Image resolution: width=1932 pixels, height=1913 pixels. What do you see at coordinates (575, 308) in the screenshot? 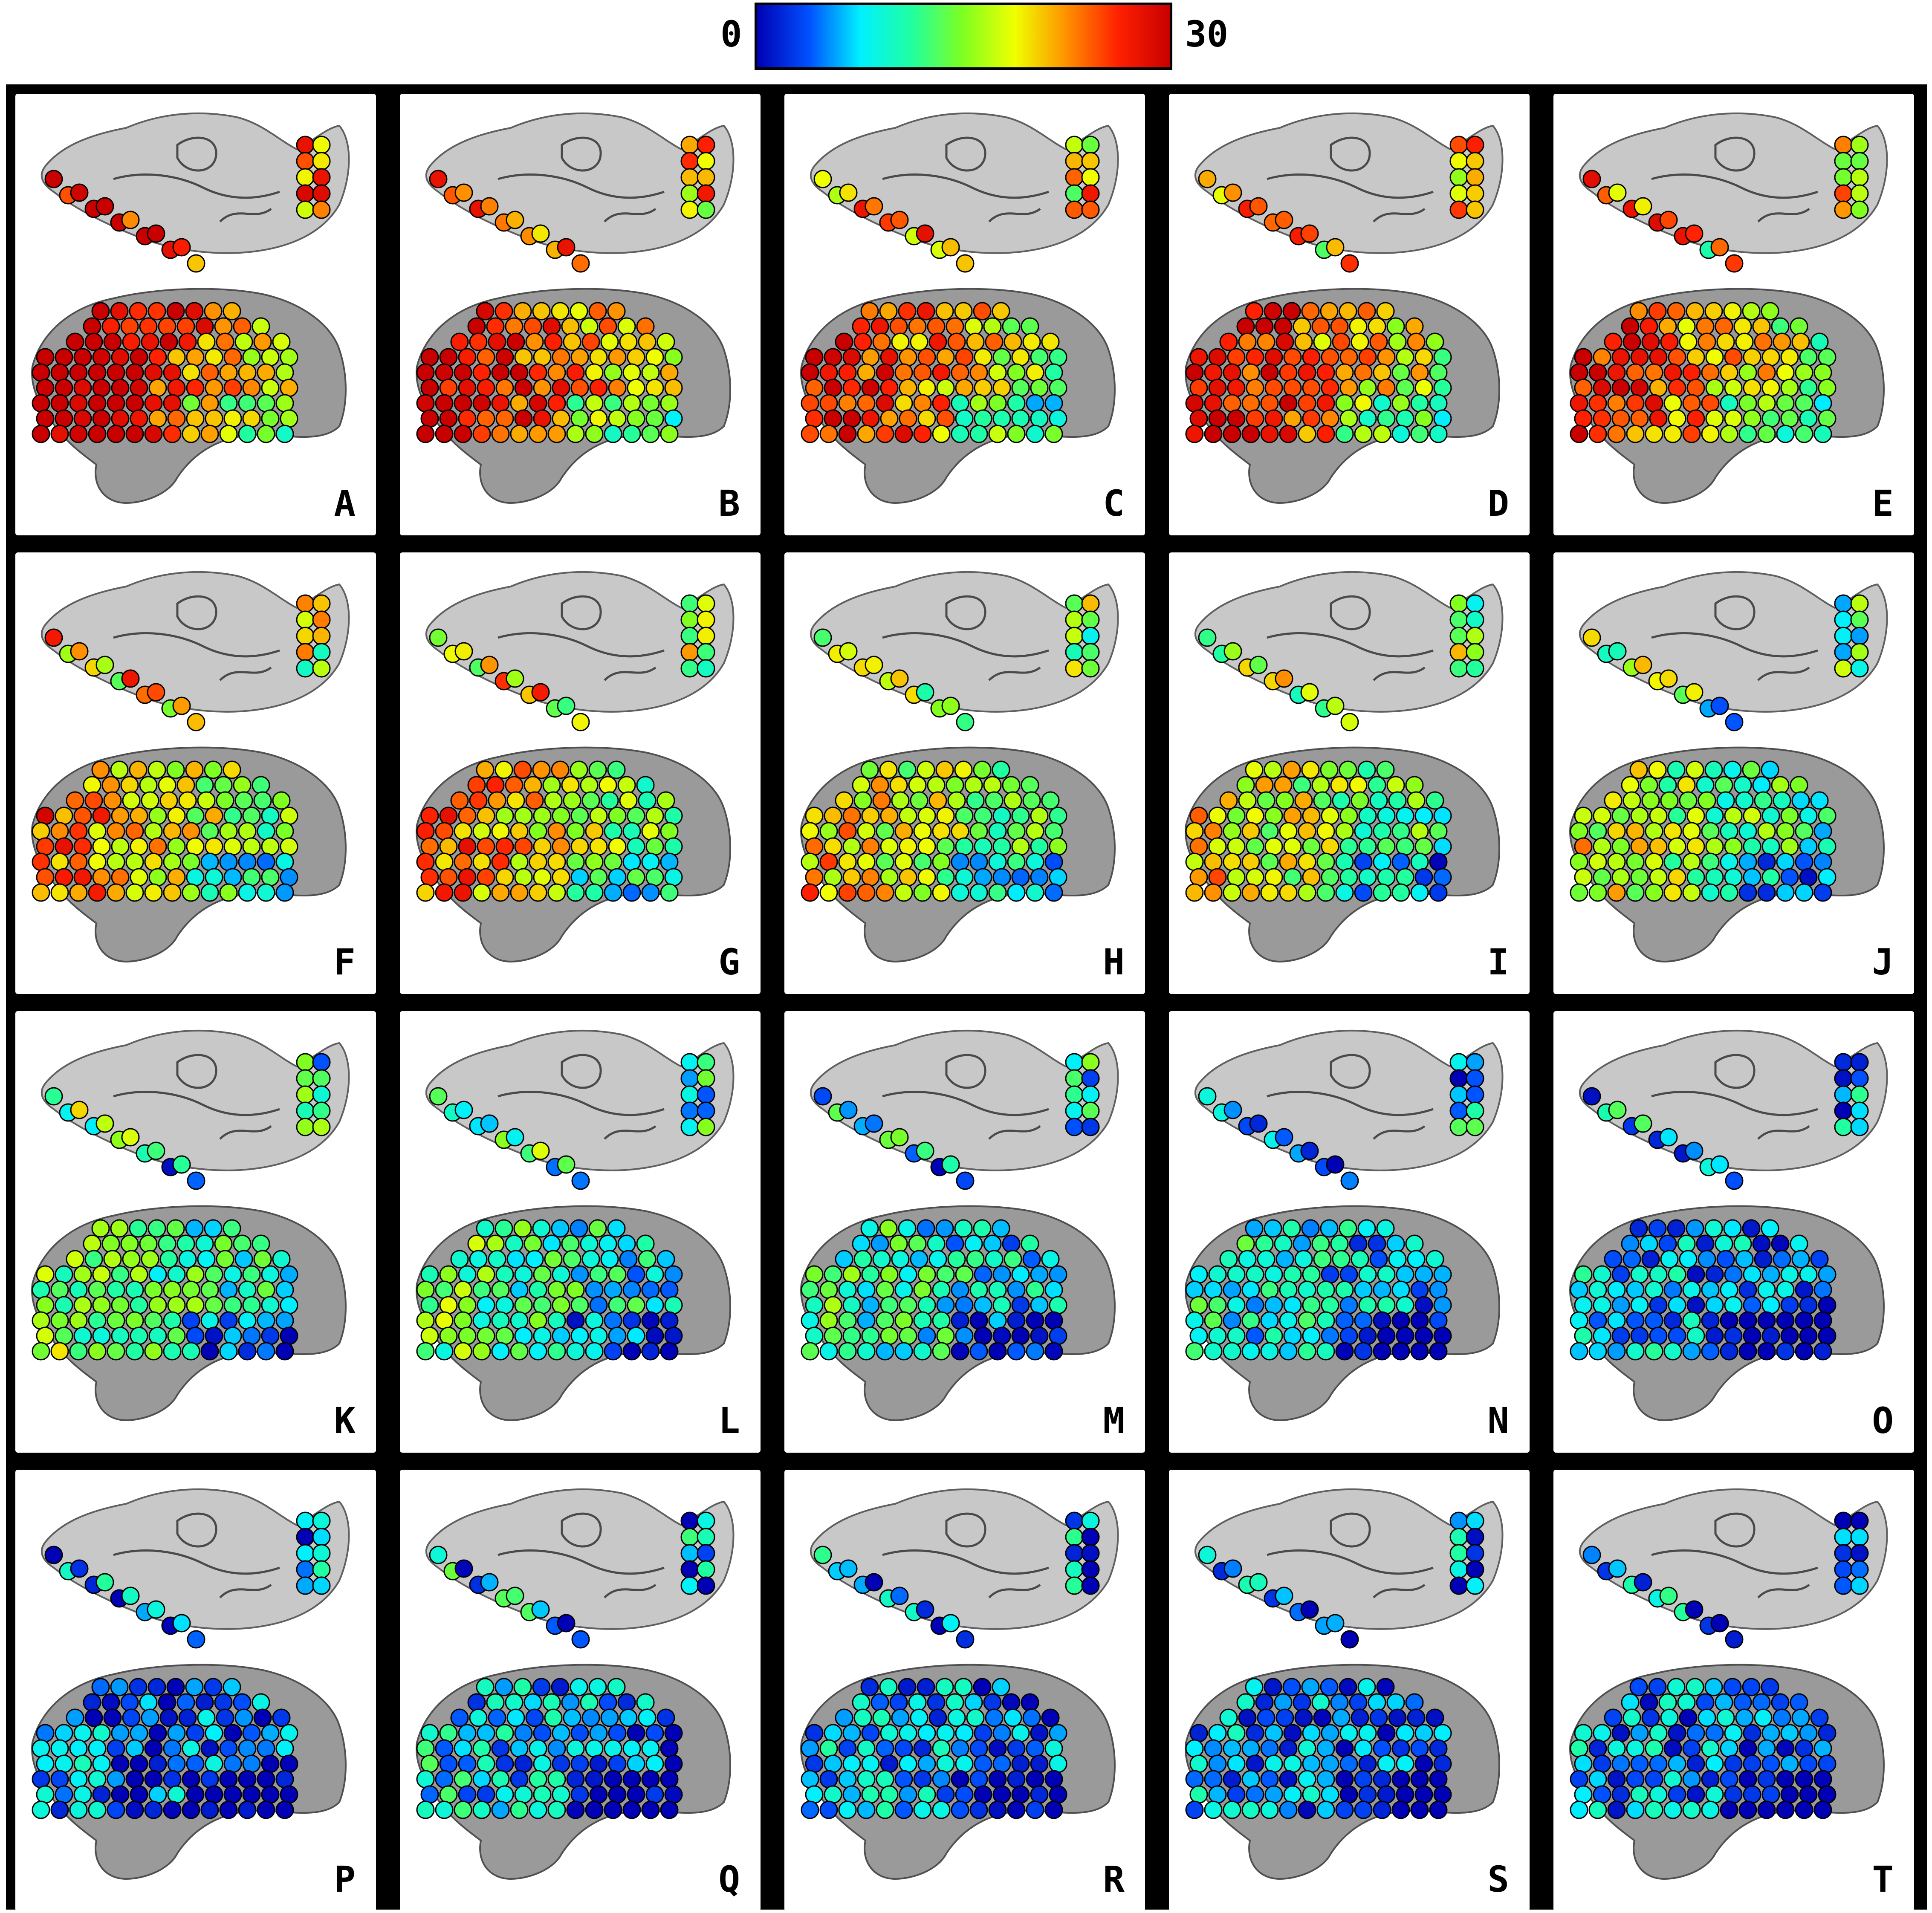
I see `brain-figure` at bounding box center [575, 308].